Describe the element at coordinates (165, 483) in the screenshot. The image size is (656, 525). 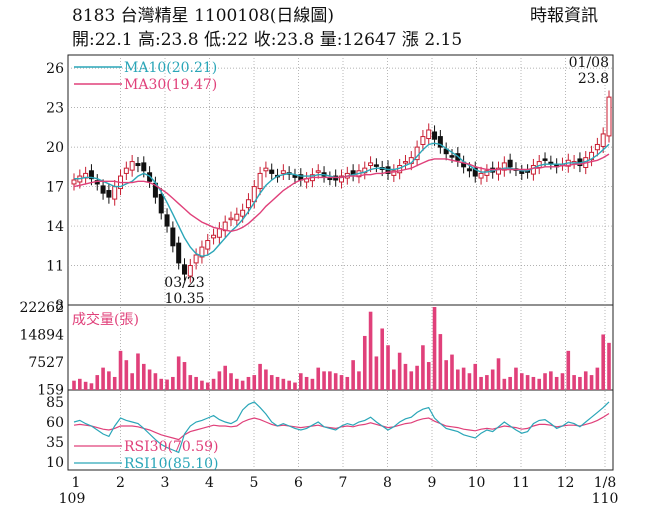
I see `x-tick-label: 3` at that location.